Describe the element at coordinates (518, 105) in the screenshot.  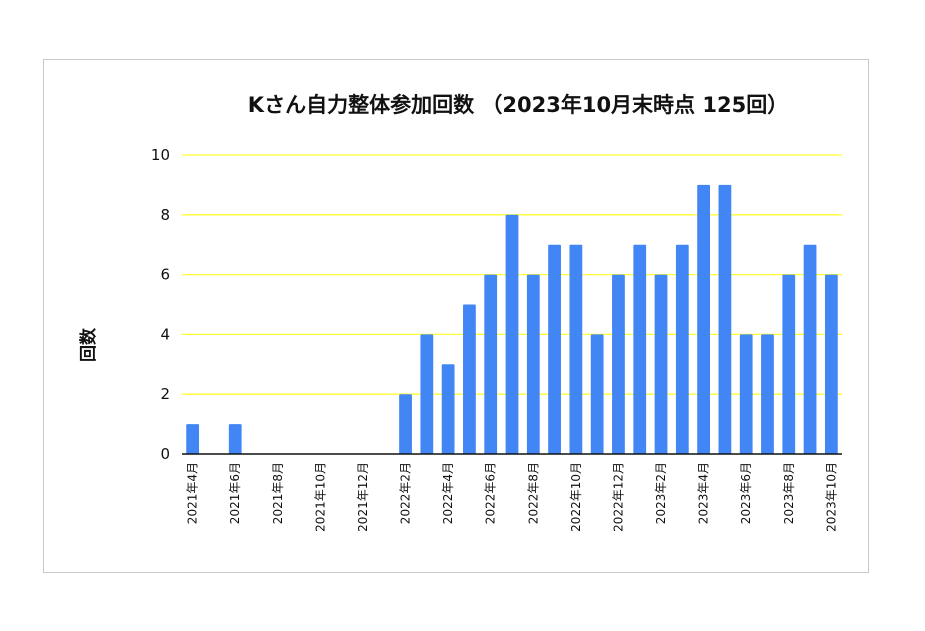
I see `chart-title: Kさん自力整体参加回数 （2023年10月末時点 125回）` at that location.